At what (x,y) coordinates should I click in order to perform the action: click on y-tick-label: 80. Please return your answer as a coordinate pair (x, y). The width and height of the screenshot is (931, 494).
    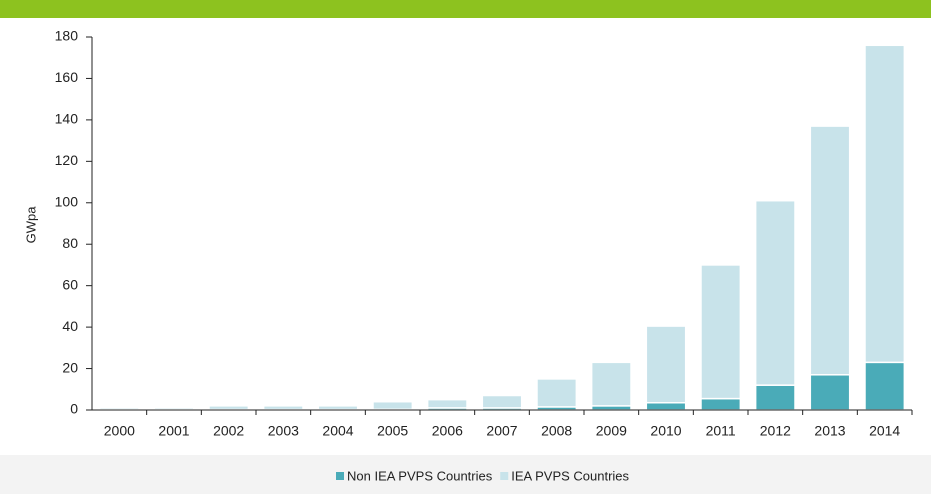
    Looking at the image, I should click on (70, 243).